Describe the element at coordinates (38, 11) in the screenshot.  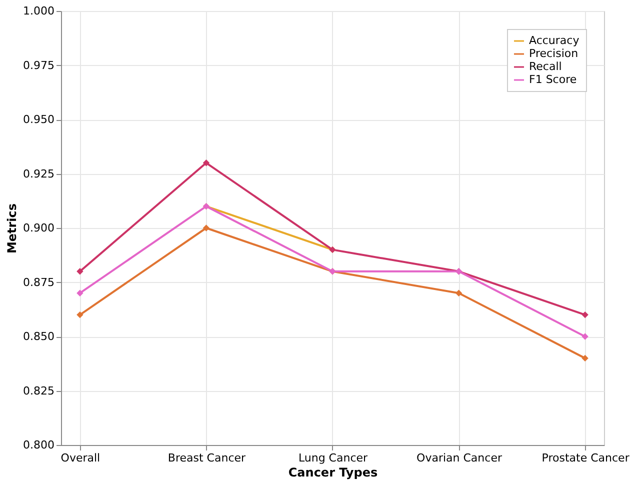
I see `y-tick-label: 1.000` at that location.